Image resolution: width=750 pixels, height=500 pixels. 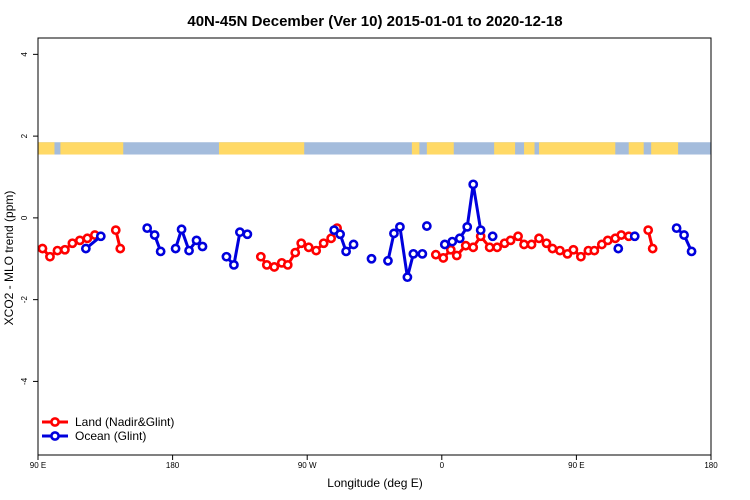 What do you see at coordinates (374, 483) in the screenshot?
I see `x-axis-label: Longitude (deg E)` at bounding box center [374, 483].